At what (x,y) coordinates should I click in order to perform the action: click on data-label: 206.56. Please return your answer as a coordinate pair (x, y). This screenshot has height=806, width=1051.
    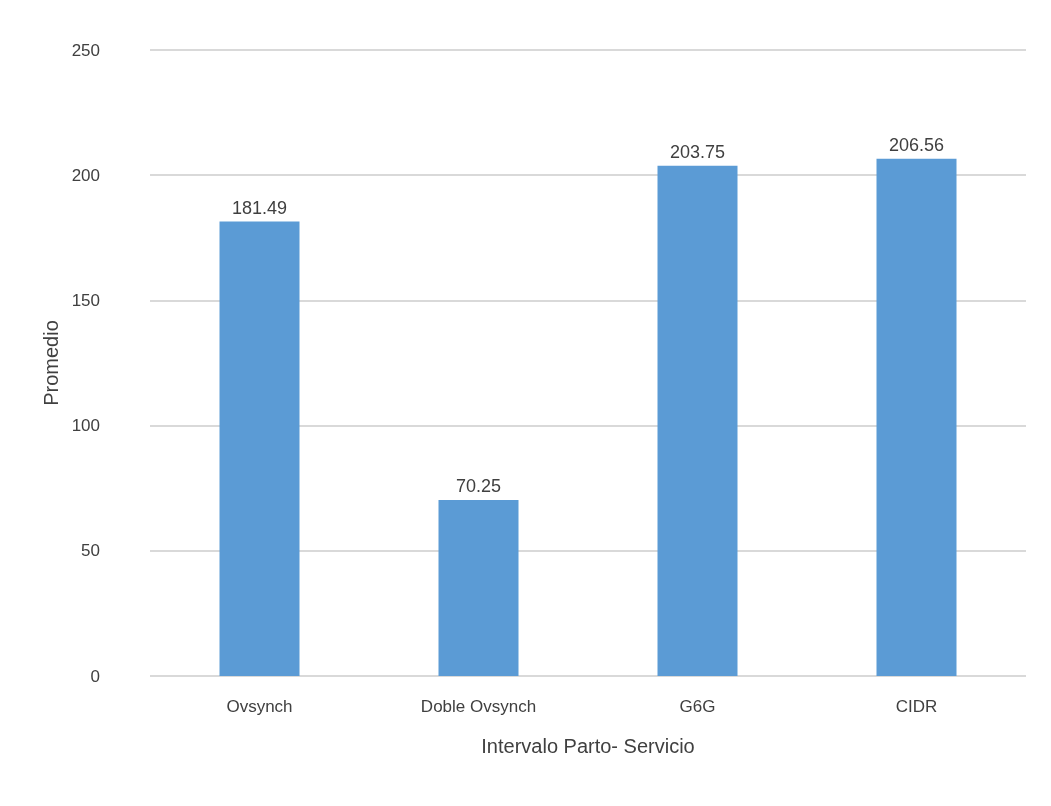
    Looking at the image, I should click on (916, 144).